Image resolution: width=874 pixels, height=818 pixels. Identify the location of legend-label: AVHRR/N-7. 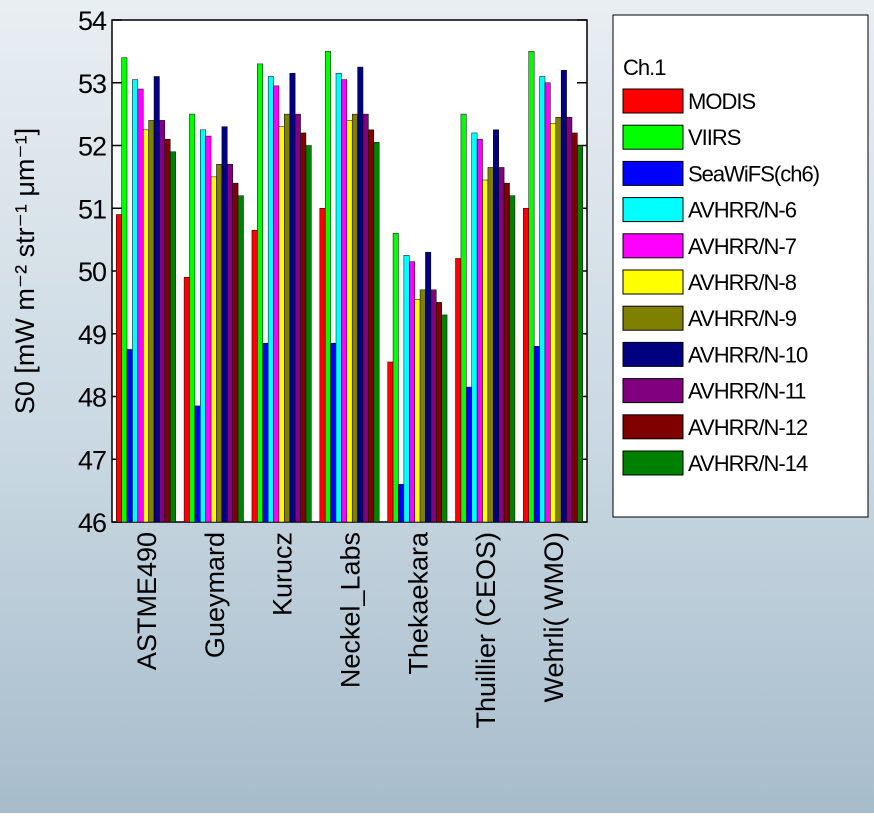
(742, 246).